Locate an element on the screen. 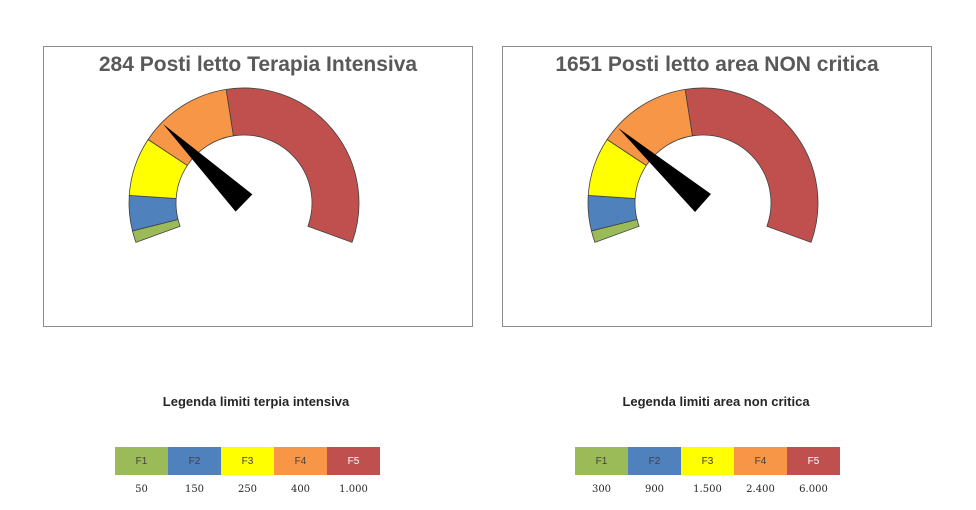 The image size is (976, 510). legend-value: 250 is located at coordinates (247, 489).